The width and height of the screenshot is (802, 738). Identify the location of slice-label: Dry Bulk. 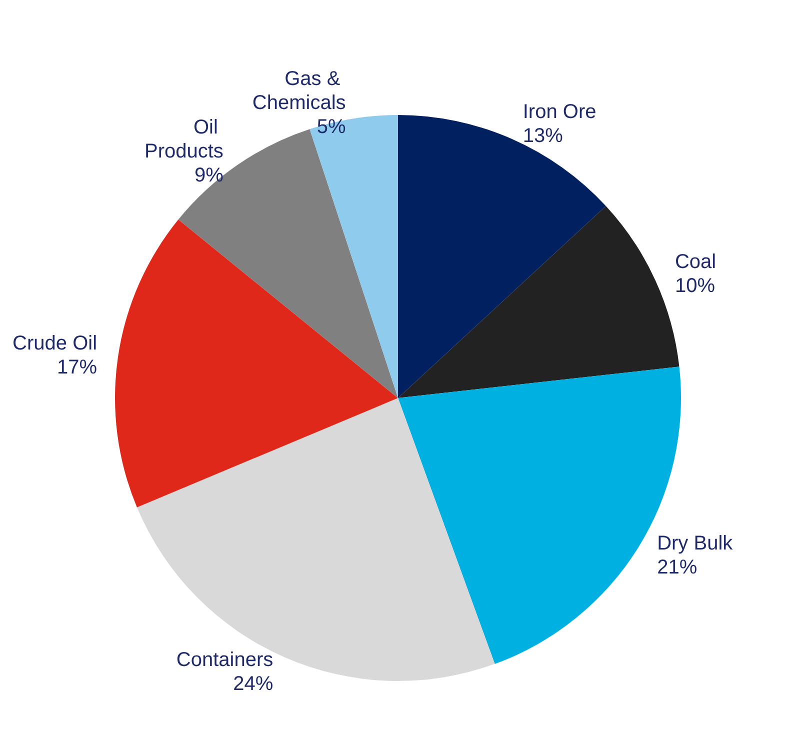
(695, 543).